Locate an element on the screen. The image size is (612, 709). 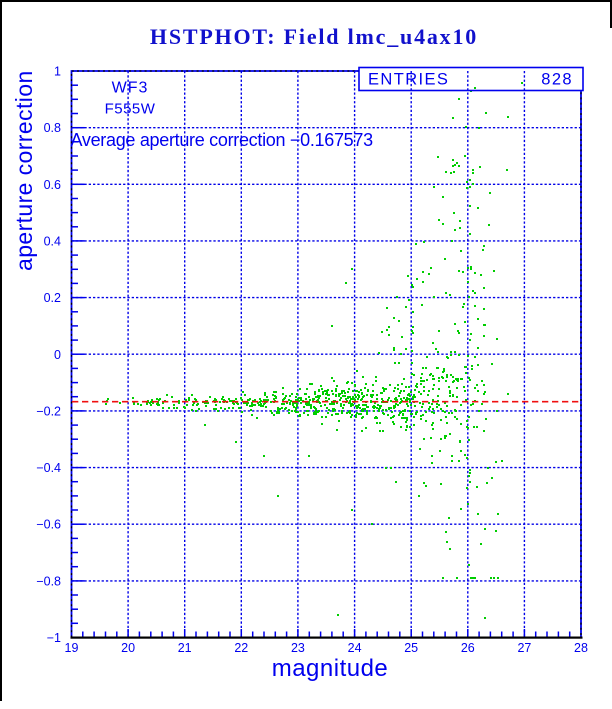
svg-text: −0.4 is located at coordinates (48, 468).